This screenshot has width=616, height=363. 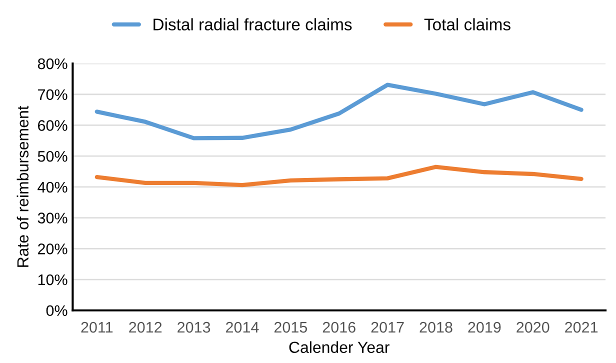 I want to click on y-tick-label: 60%, so click(x=53, y=125).